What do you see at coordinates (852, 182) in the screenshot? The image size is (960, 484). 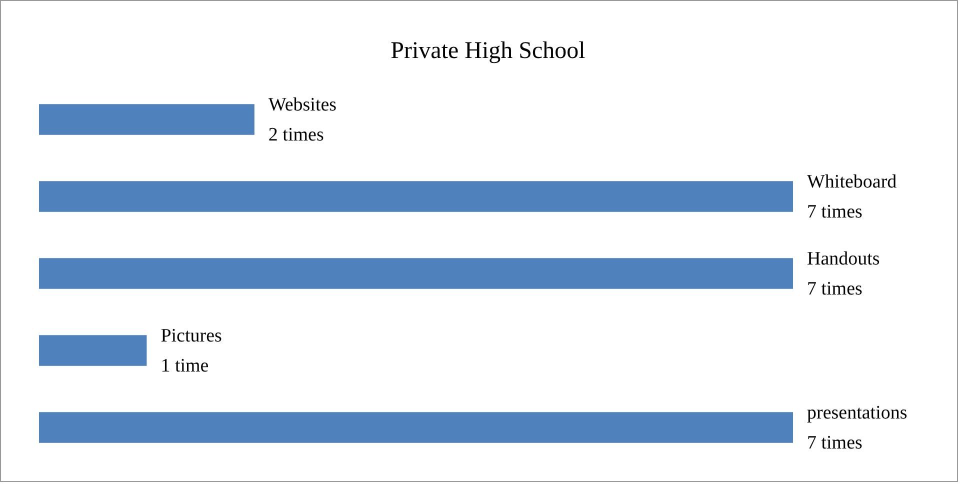 I see `y-tick-label: Whiteboard` at bounding box center [852, 182].